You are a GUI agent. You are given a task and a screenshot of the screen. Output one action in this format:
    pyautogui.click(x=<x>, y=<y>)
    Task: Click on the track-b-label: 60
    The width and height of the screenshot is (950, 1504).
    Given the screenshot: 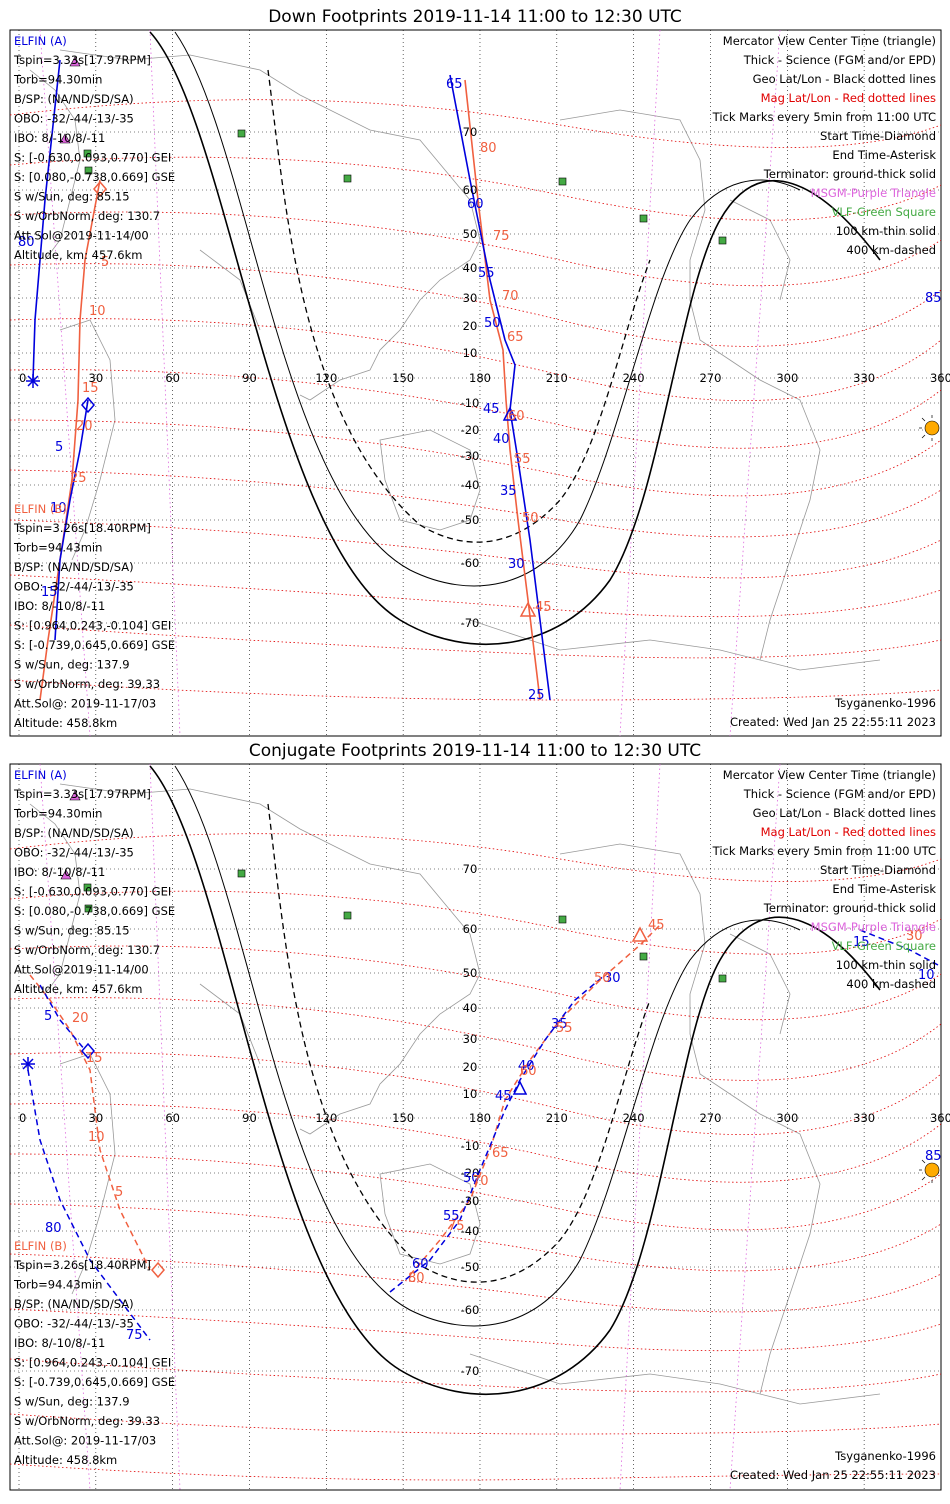 What is the action you would take?
    pyautogui.click(x=528, y=1071)
    